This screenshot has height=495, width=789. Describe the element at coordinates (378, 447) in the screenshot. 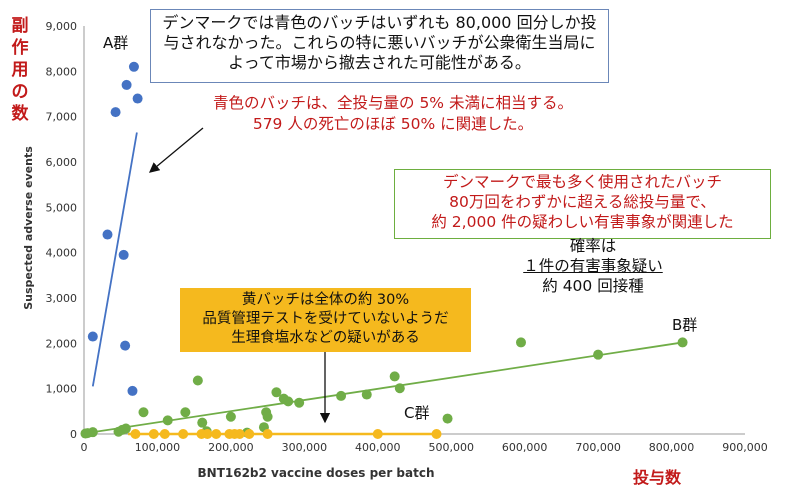

I see `x-tick-label: 400,000` at that location.